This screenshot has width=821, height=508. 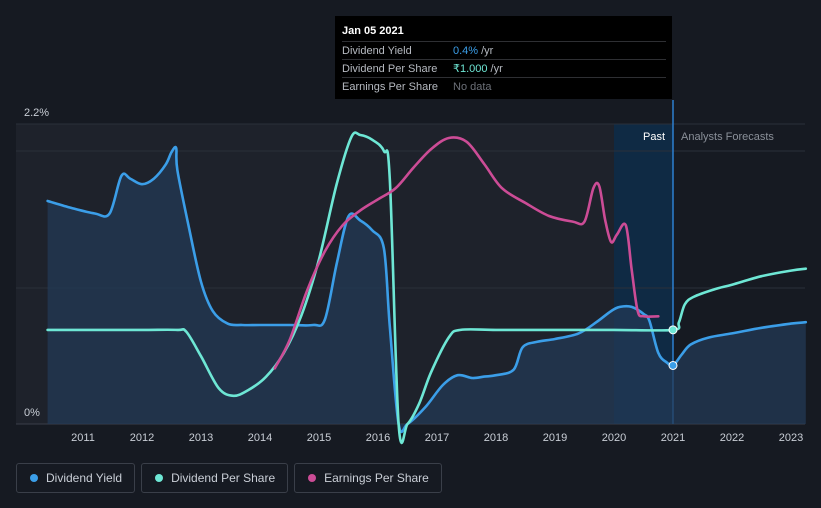 I want to click on tooltip-label: Earnings Per Share, so click(x=390, y=86).